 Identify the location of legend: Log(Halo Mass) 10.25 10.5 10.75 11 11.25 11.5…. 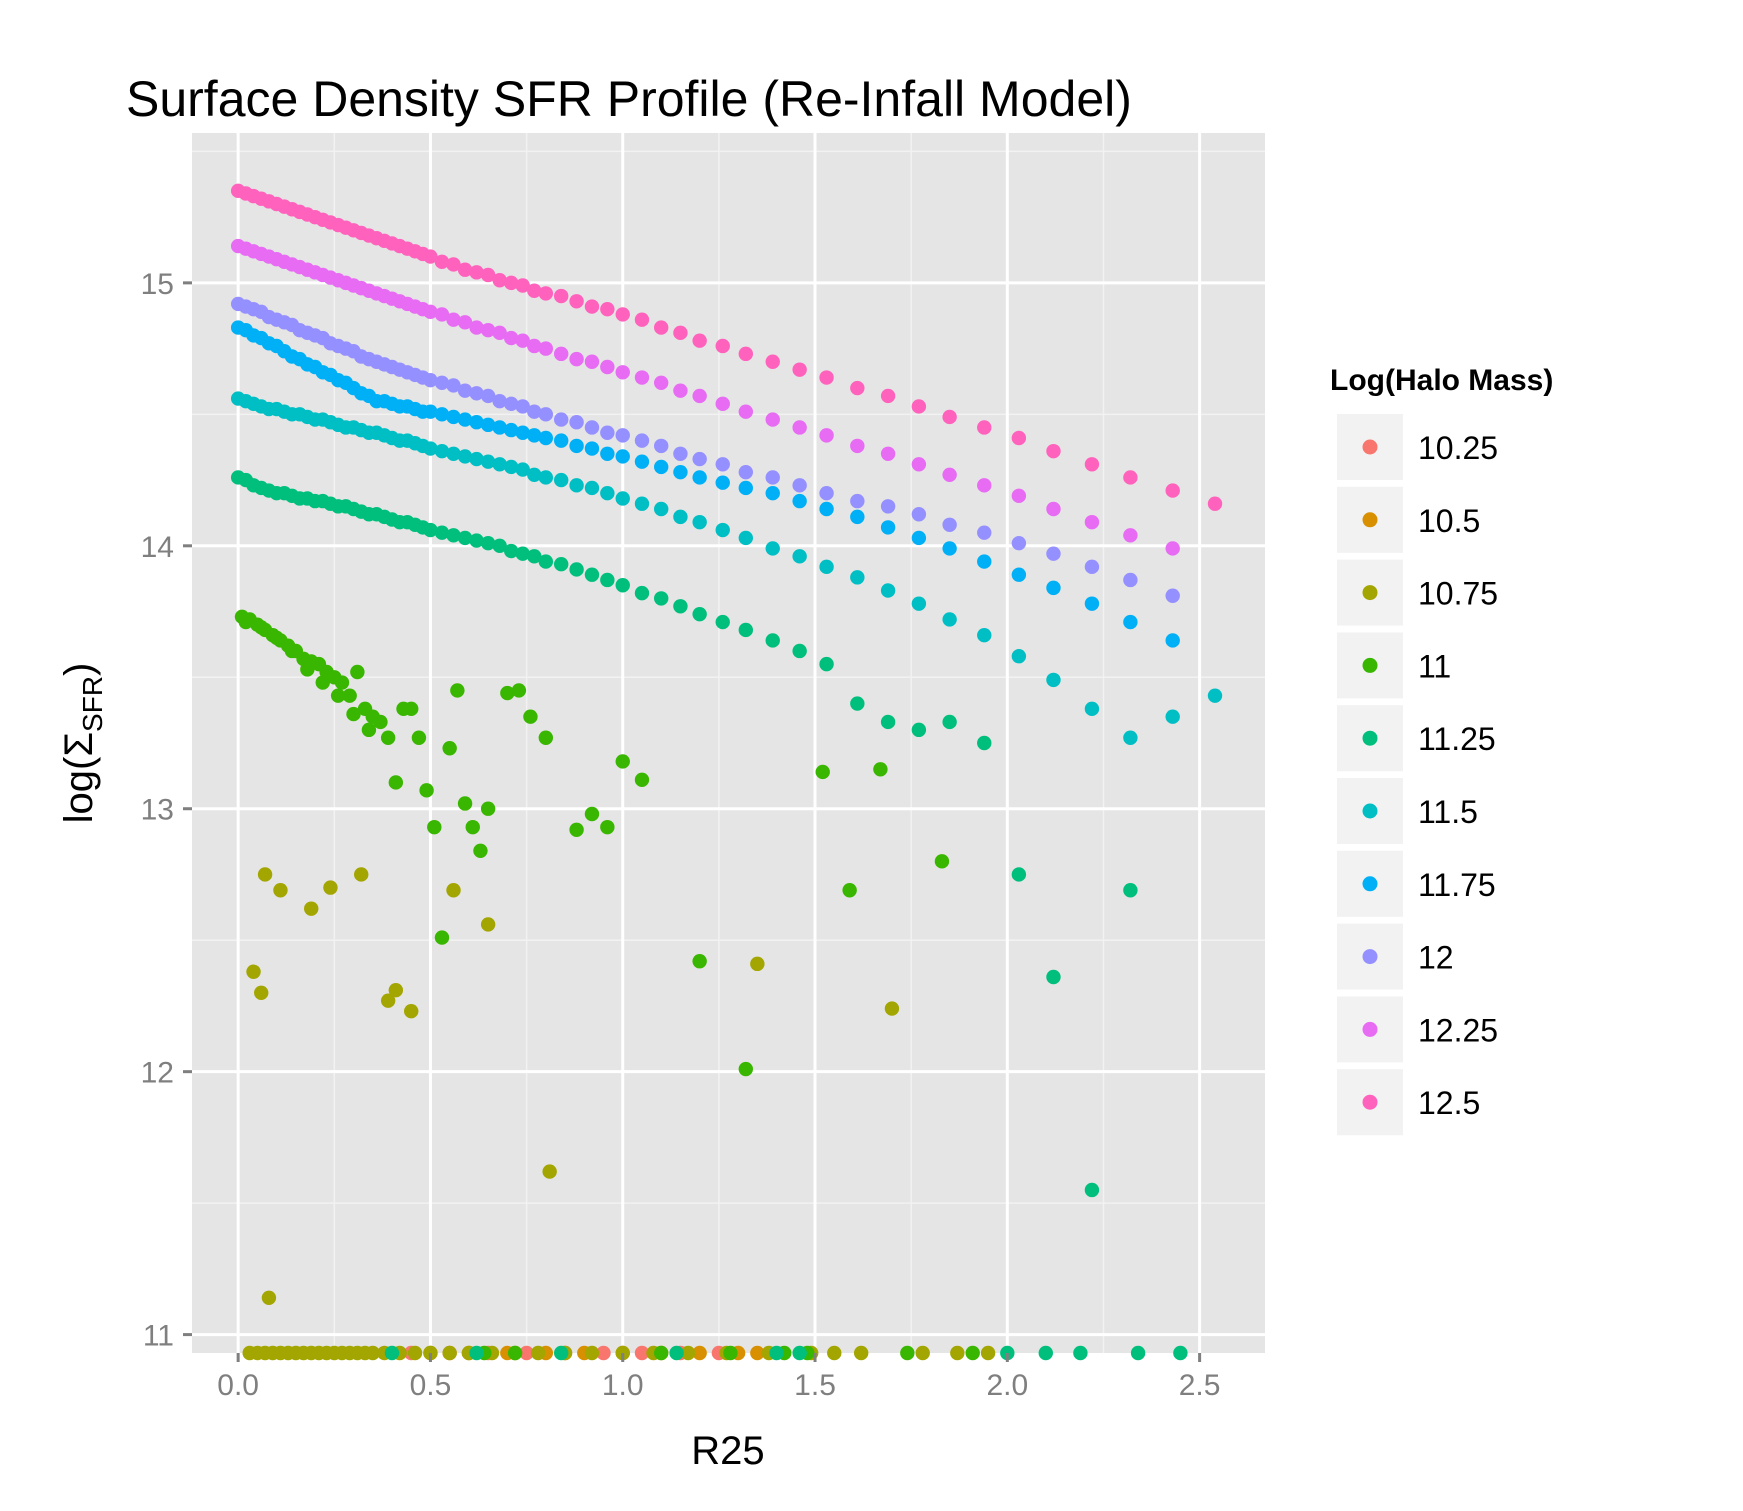
(1441, 751).